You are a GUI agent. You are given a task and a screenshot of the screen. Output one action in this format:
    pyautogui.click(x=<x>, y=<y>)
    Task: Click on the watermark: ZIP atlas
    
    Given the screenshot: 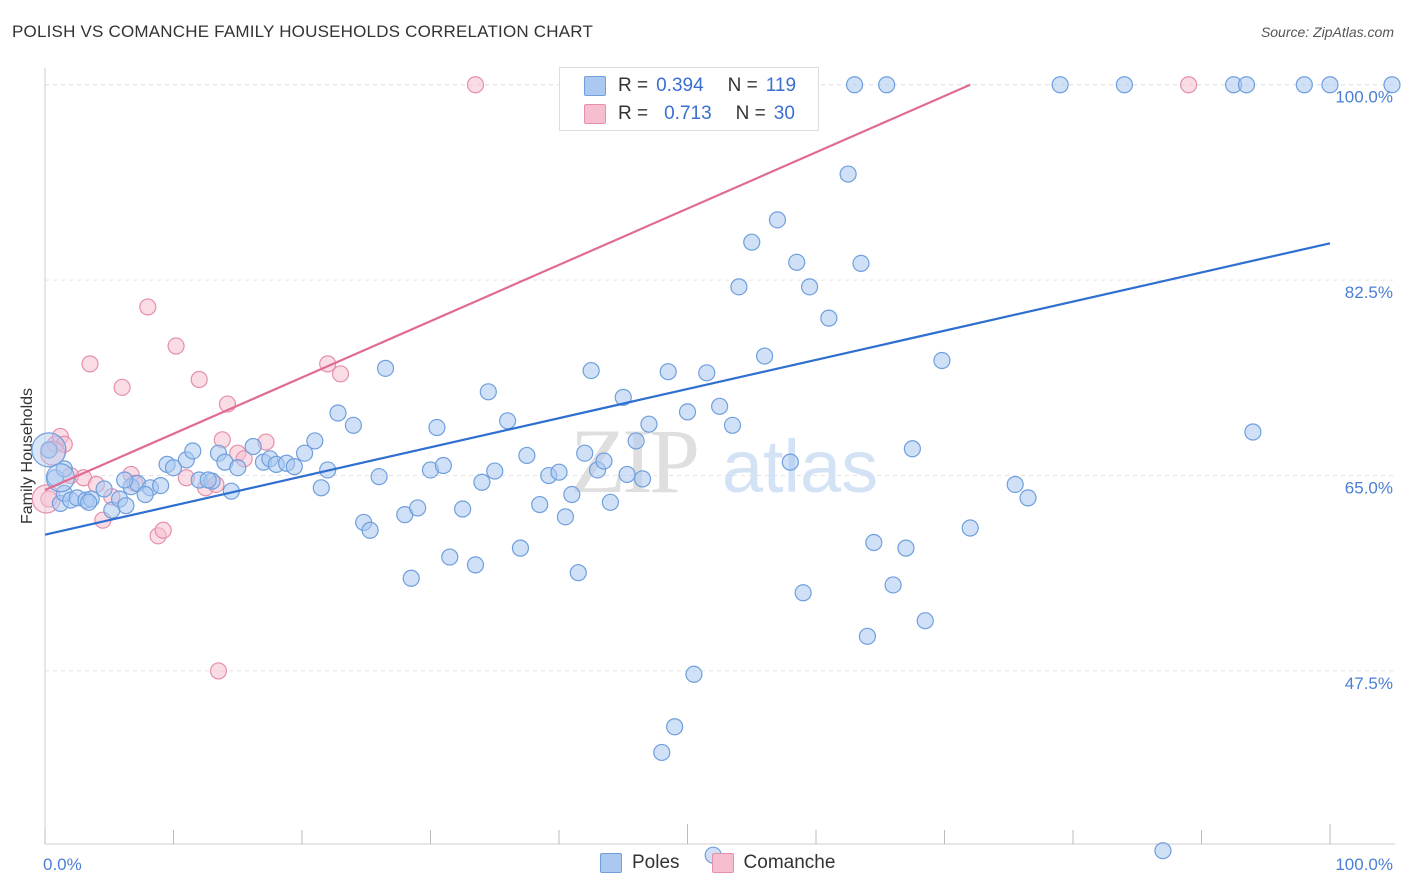 What is the action you would take?
    pyautogui.click(x=724, y=461)
    